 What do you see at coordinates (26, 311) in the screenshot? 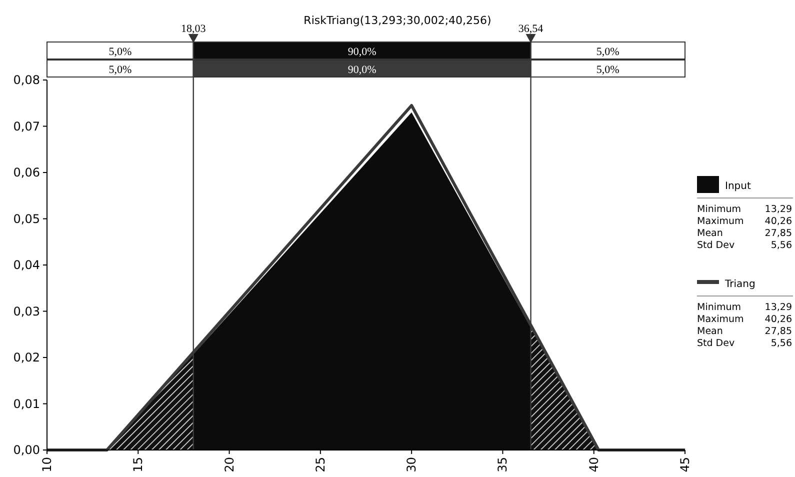
I see `y-tick-label: 0,03` at bounding box center [26, 311].